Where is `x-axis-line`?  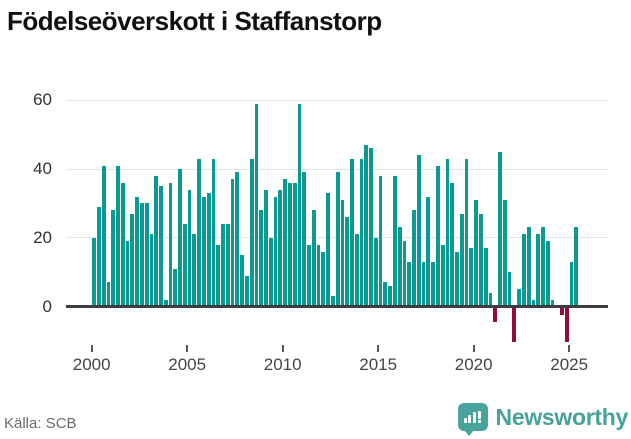 x-axis-line is located at coordinates (337, 306).